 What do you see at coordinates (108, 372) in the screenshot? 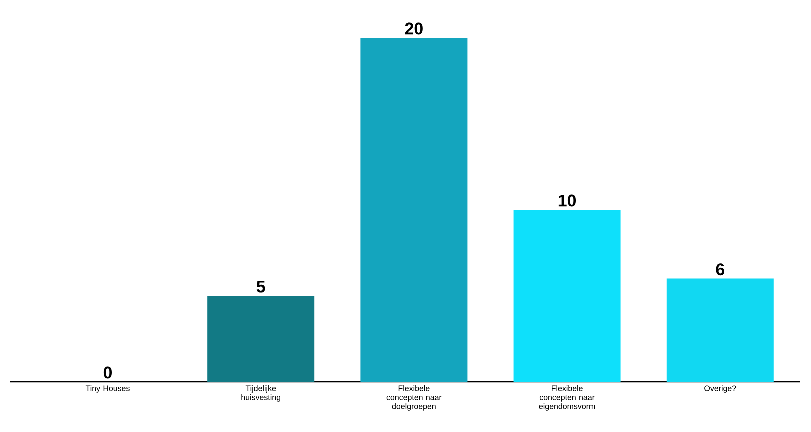
I see `data-label: 0` at bounding box center [108, 372].